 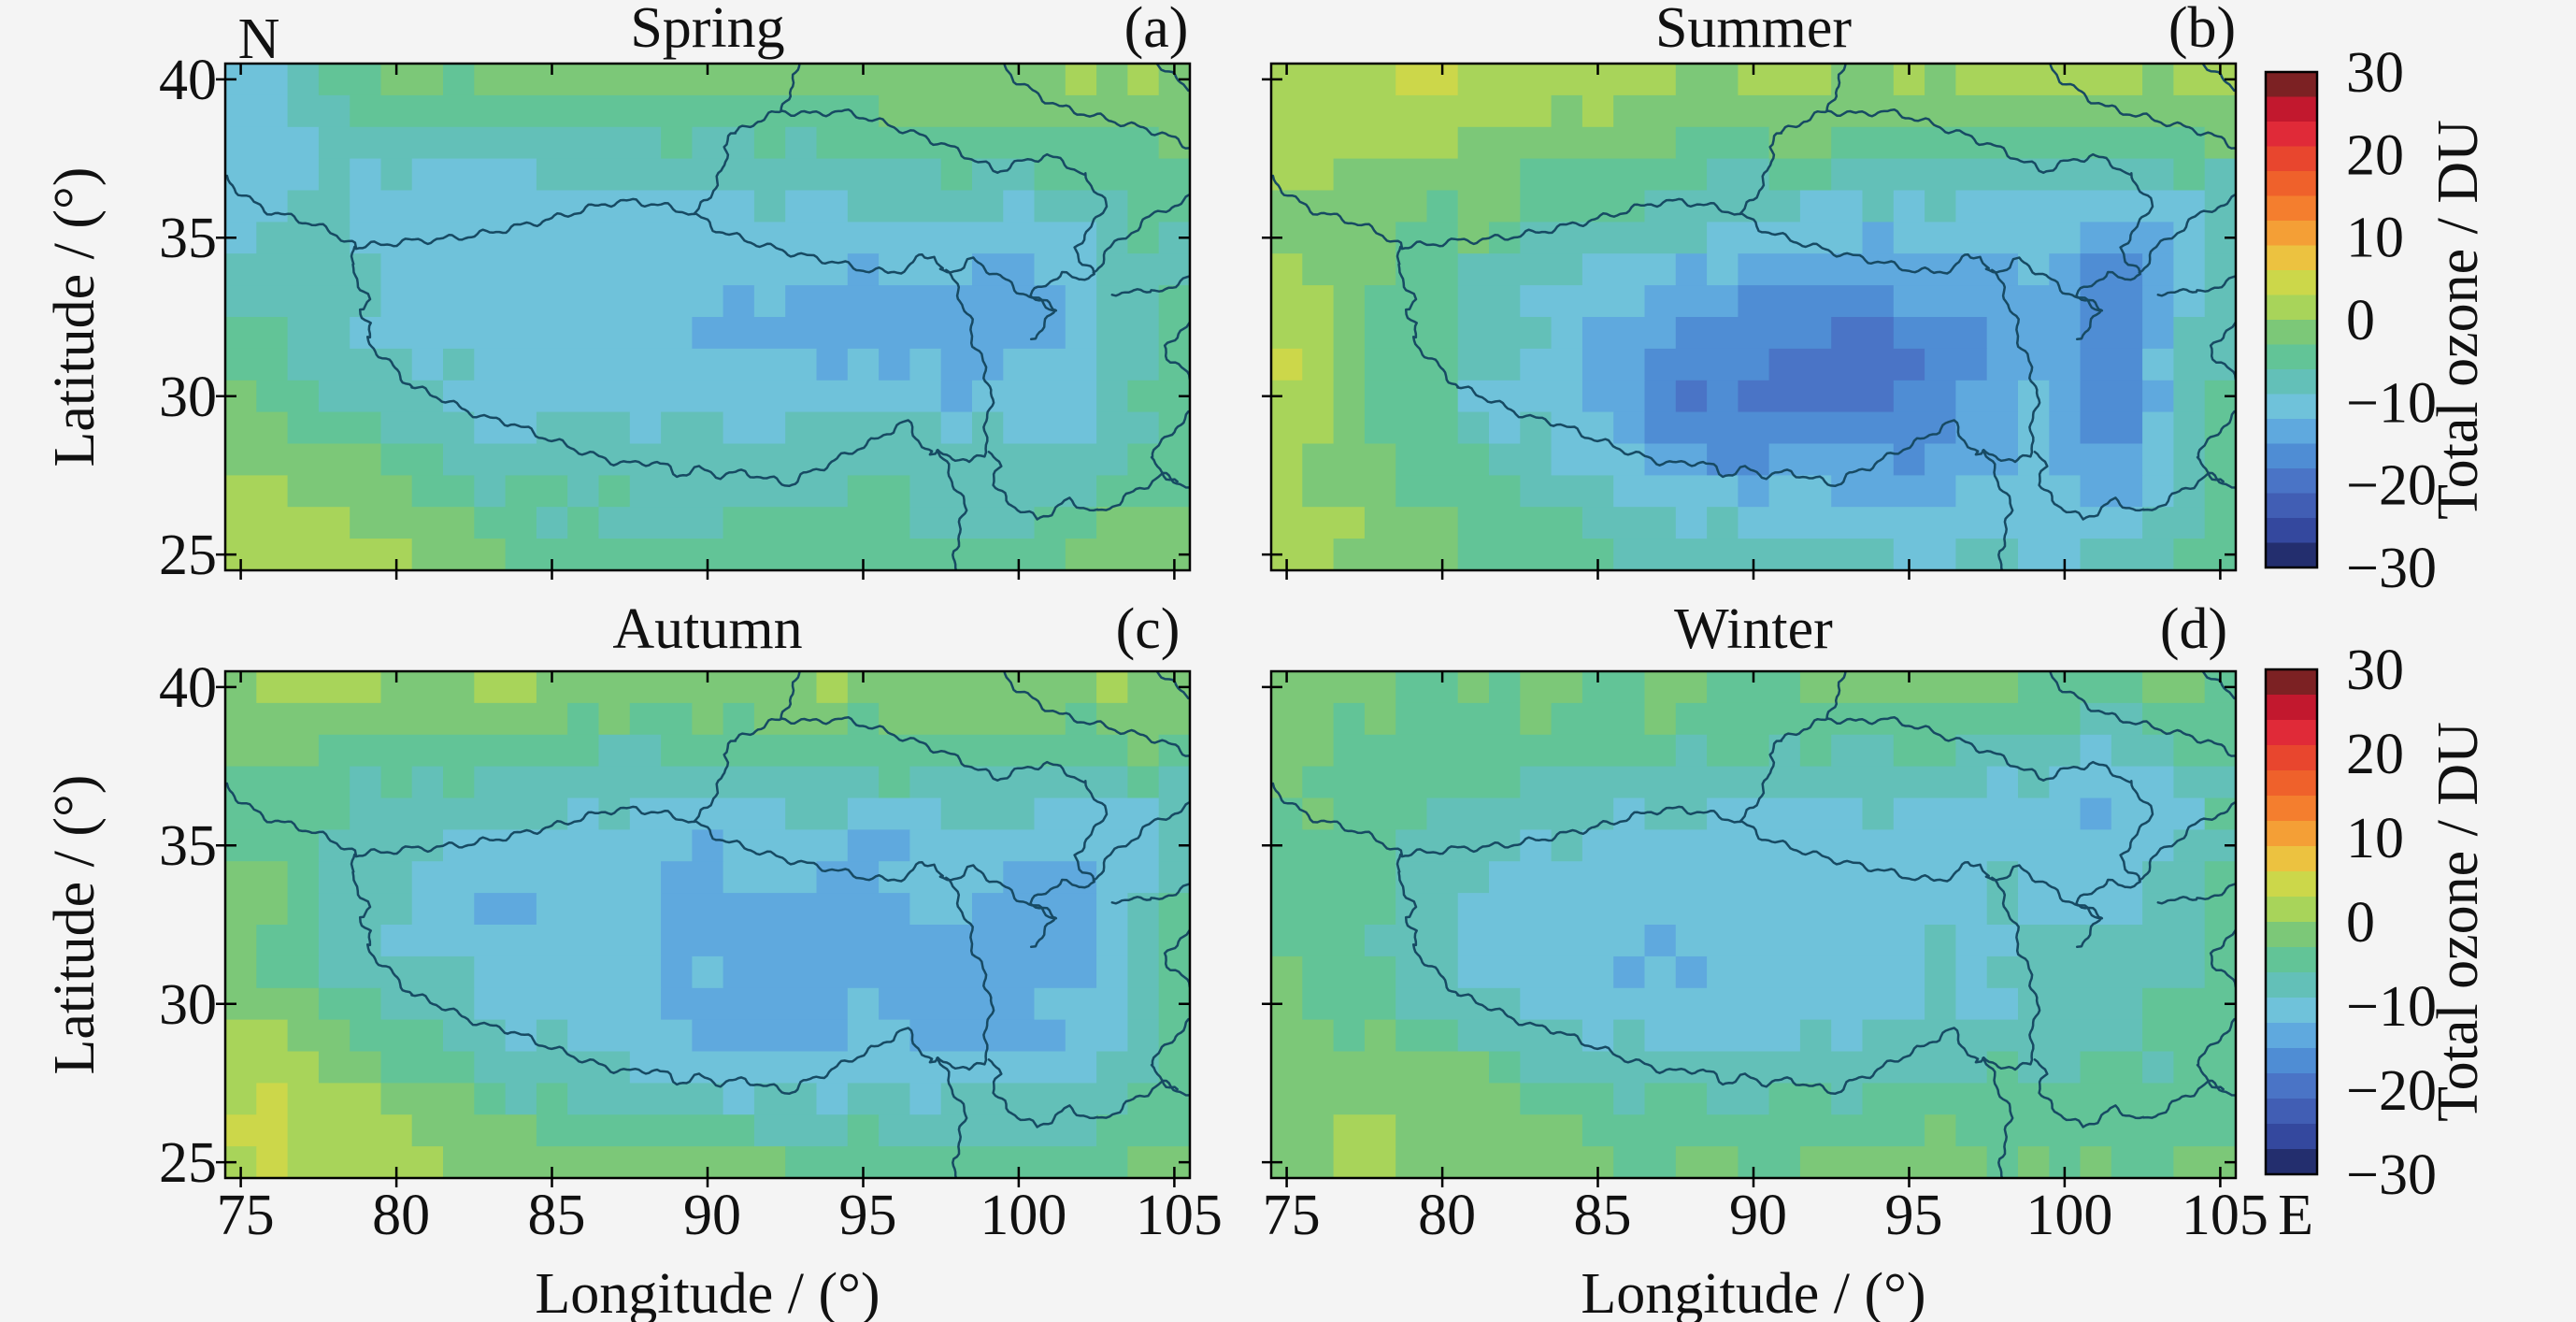 I want to click on svg-text: Spring, so click(x=707, y=30).